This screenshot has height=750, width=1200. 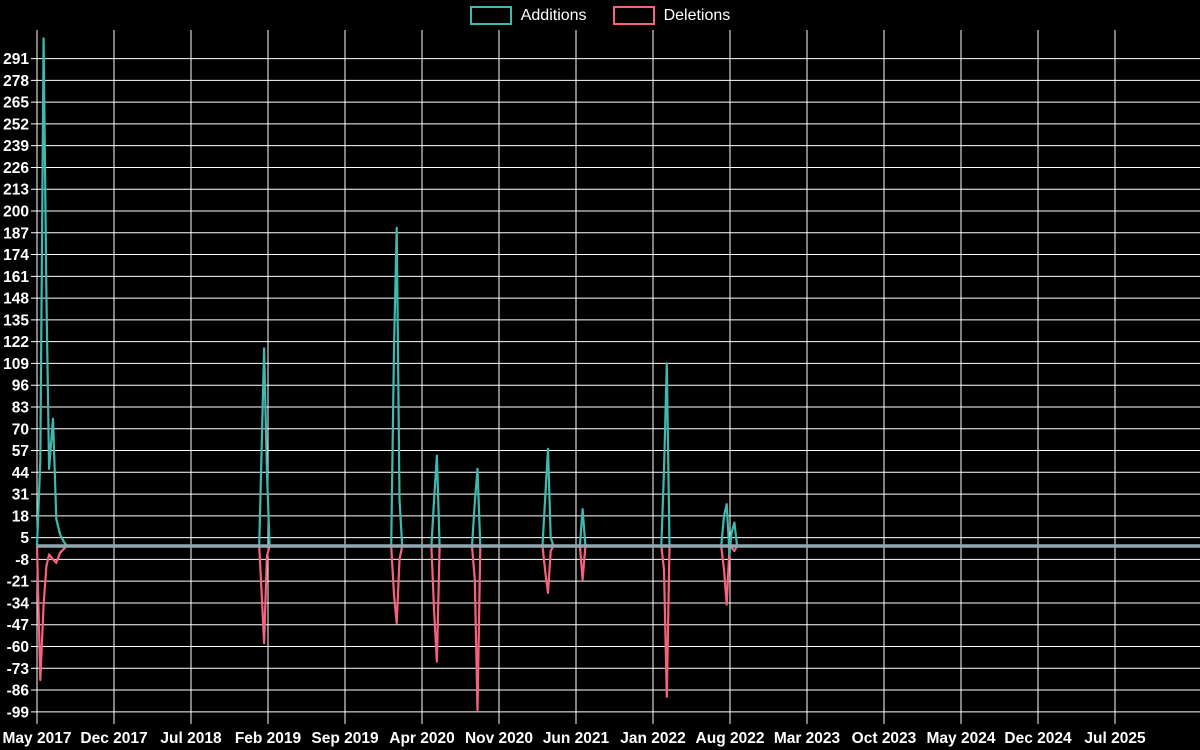 What do you see at coordinates (16, 59) in the screenshot?
I see `svg-text: 291` at bounding box center [16, 59].